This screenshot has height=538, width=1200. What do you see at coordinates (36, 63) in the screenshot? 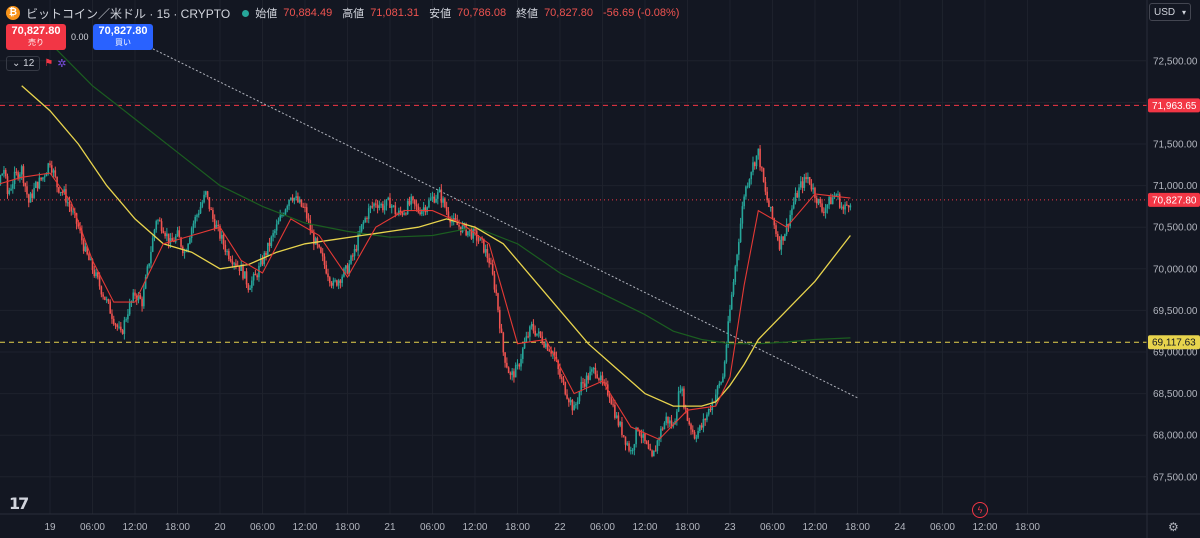
I see `indicator-toggle: ⌄ 12 ⚑ ✲` at bounding box center [36, 63].